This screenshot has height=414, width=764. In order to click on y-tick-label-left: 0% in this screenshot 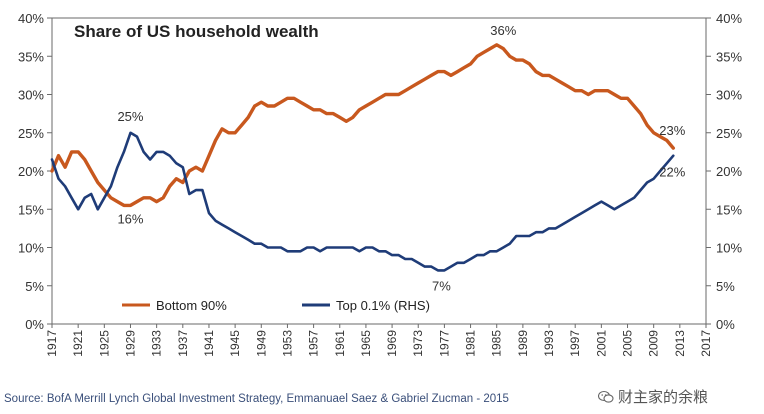, I will do `click(34, 324)`.